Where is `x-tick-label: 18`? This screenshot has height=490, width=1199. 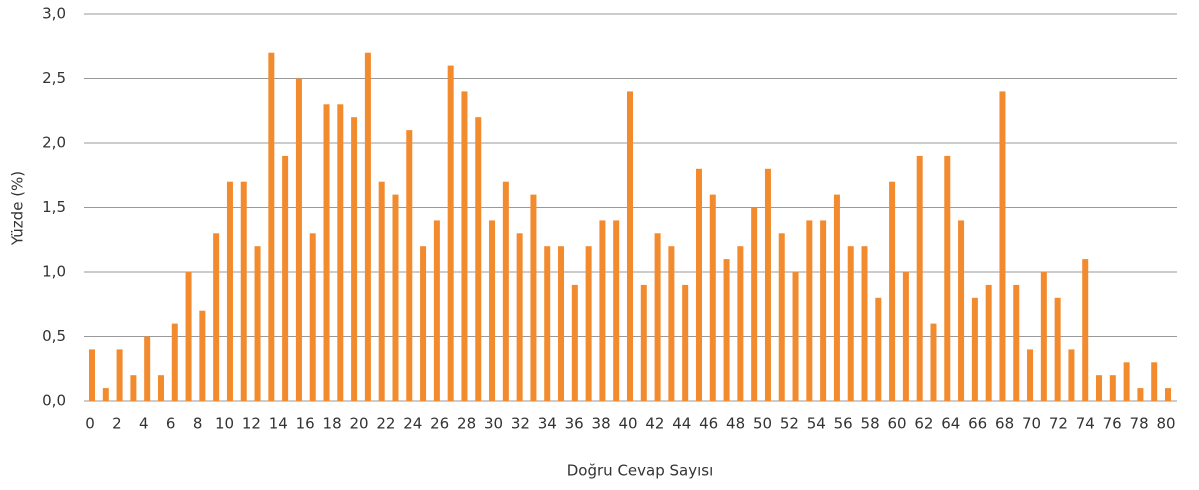
x-tick-label: 18 is located at coordinates (332, 424).